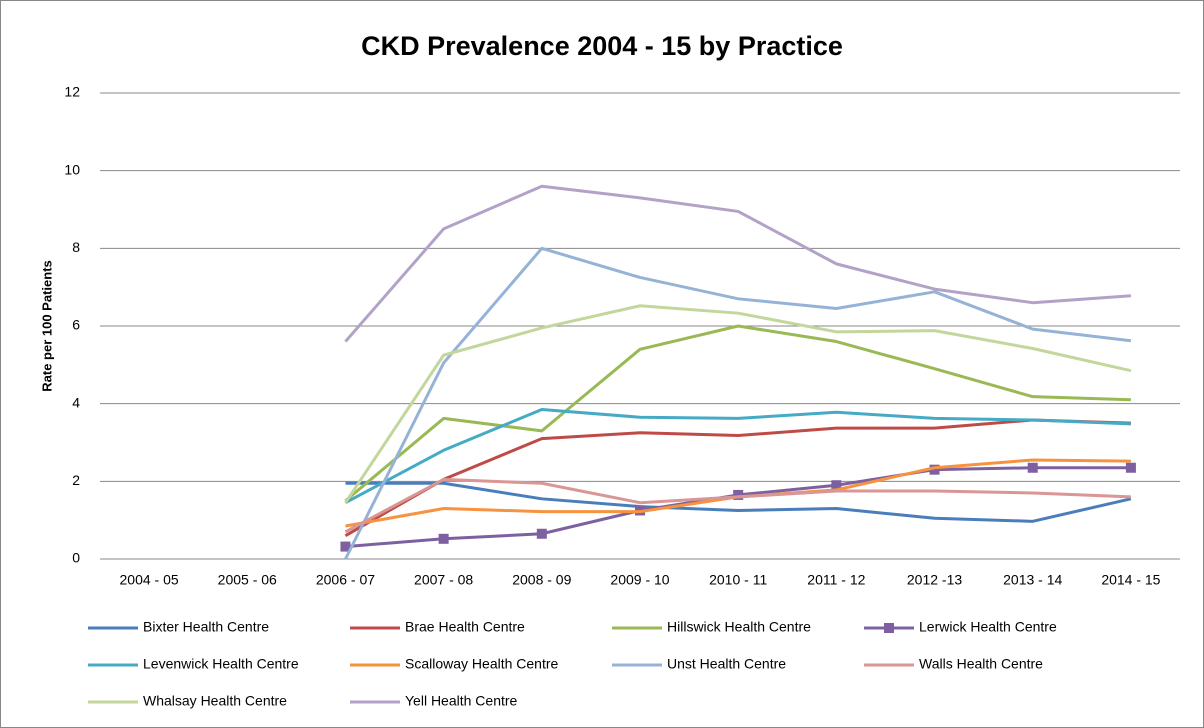 The height and width of the screenshot is (728, 1204). Describe the element at coordinates (345, 580) in the screenshot. I see `x-tick-label: 2006 - 07` at that location.